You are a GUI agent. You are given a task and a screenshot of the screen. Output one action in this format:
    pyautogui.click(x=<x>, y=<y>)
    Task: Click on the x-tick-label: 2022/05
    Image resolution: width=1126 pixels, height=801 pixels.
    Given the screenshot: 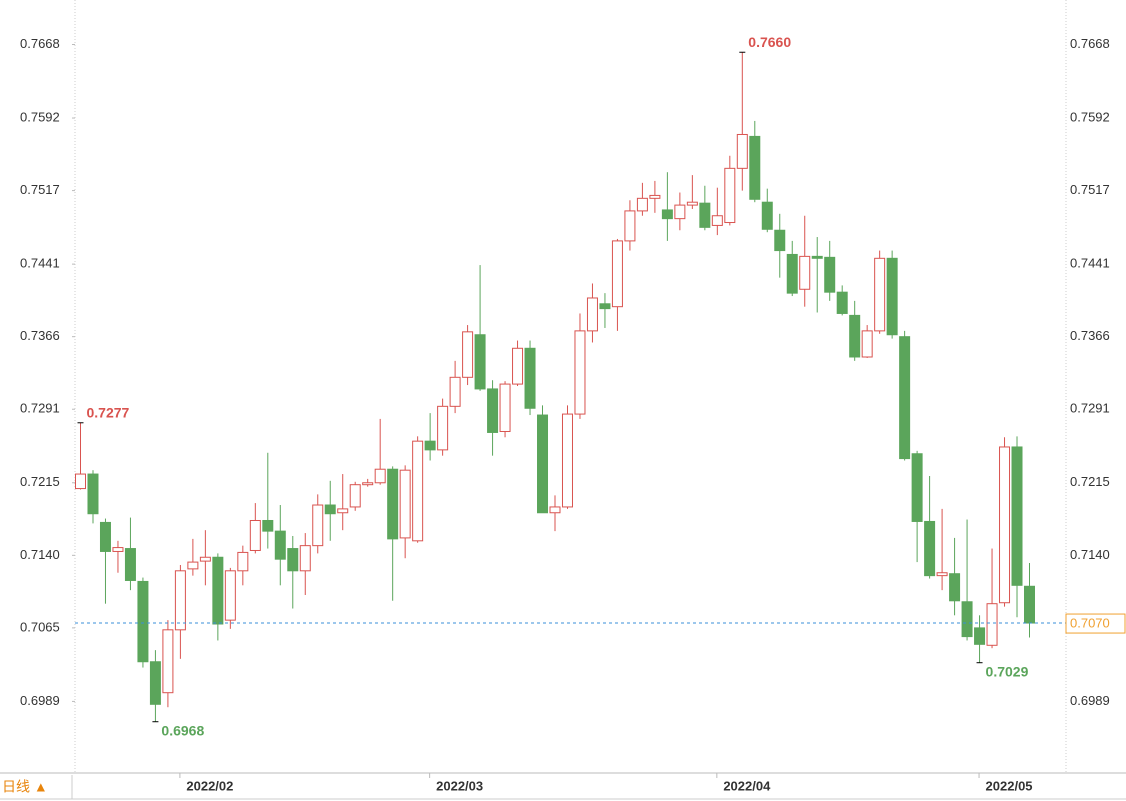 What is the action you would take?
    pyautogui.click(x=1009, y=785)
    